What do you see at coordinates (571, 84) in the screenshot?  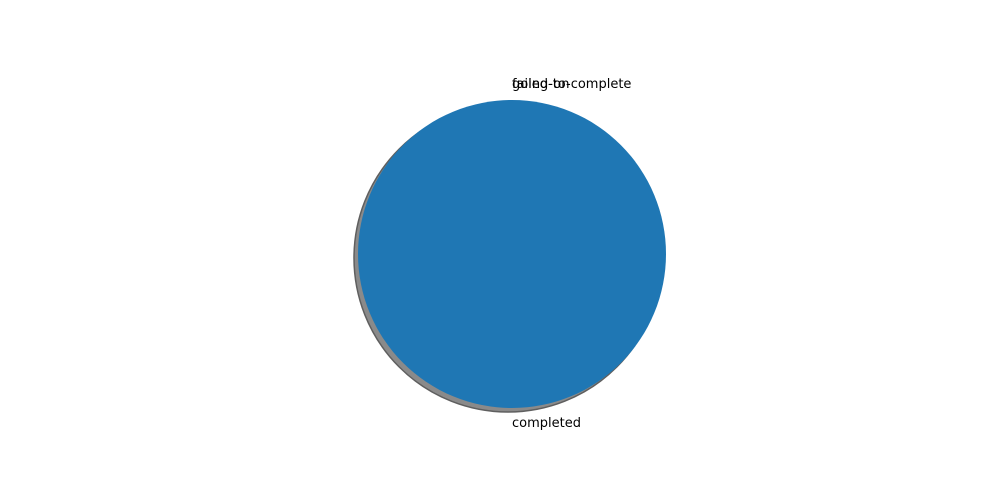 I see `slice-label-failed-to-complete: failed-to-complete` at bounding box center [571, 84].